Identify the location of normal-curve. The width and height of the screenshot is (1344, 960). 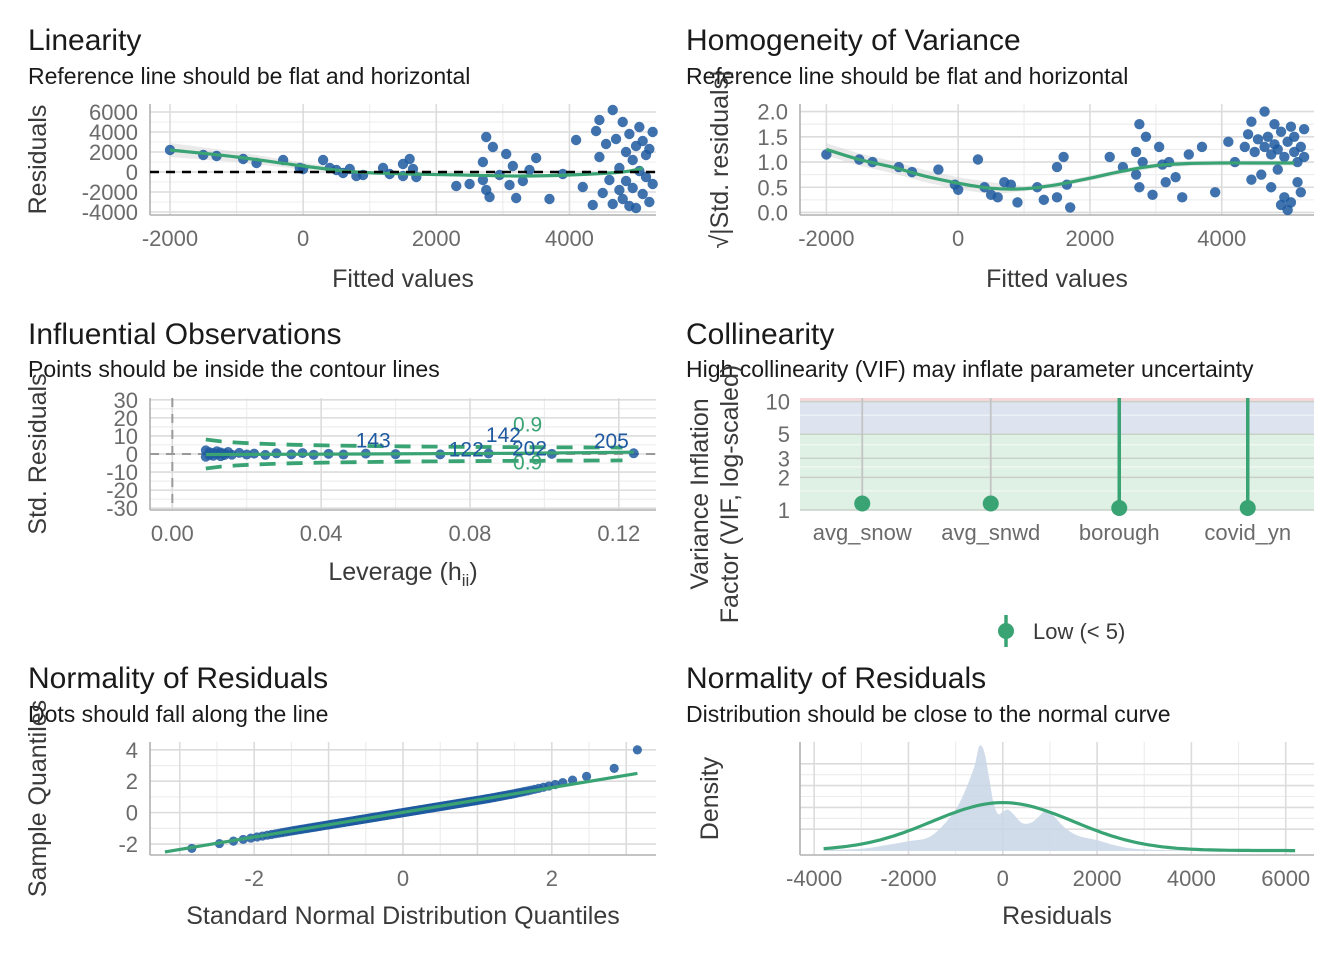
(1059, 826).